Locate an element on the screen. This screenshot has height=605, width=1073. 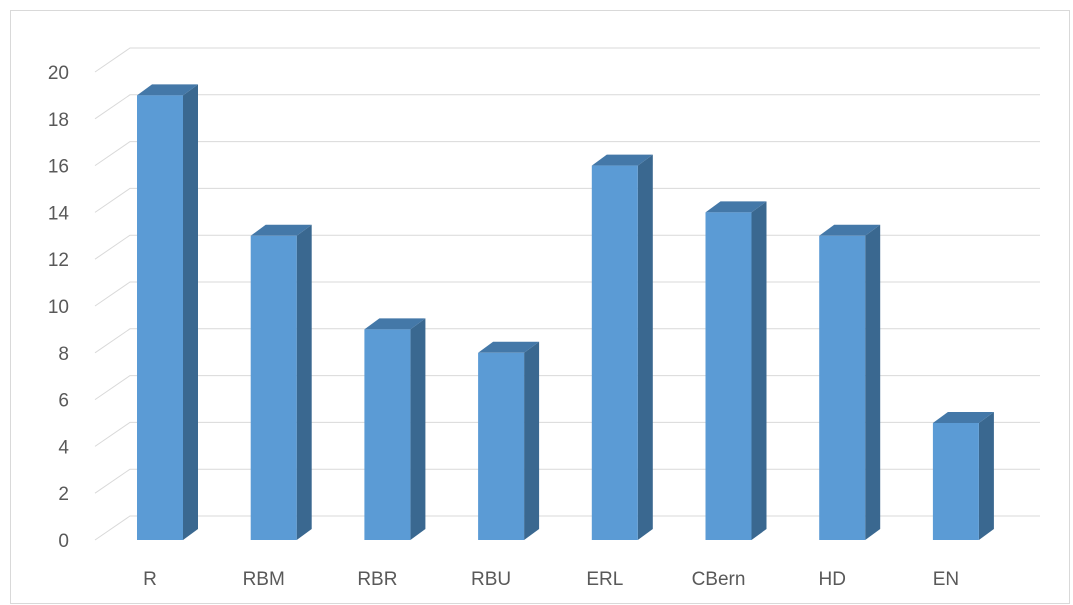
bar-hd is located at coordinates (850, 382).